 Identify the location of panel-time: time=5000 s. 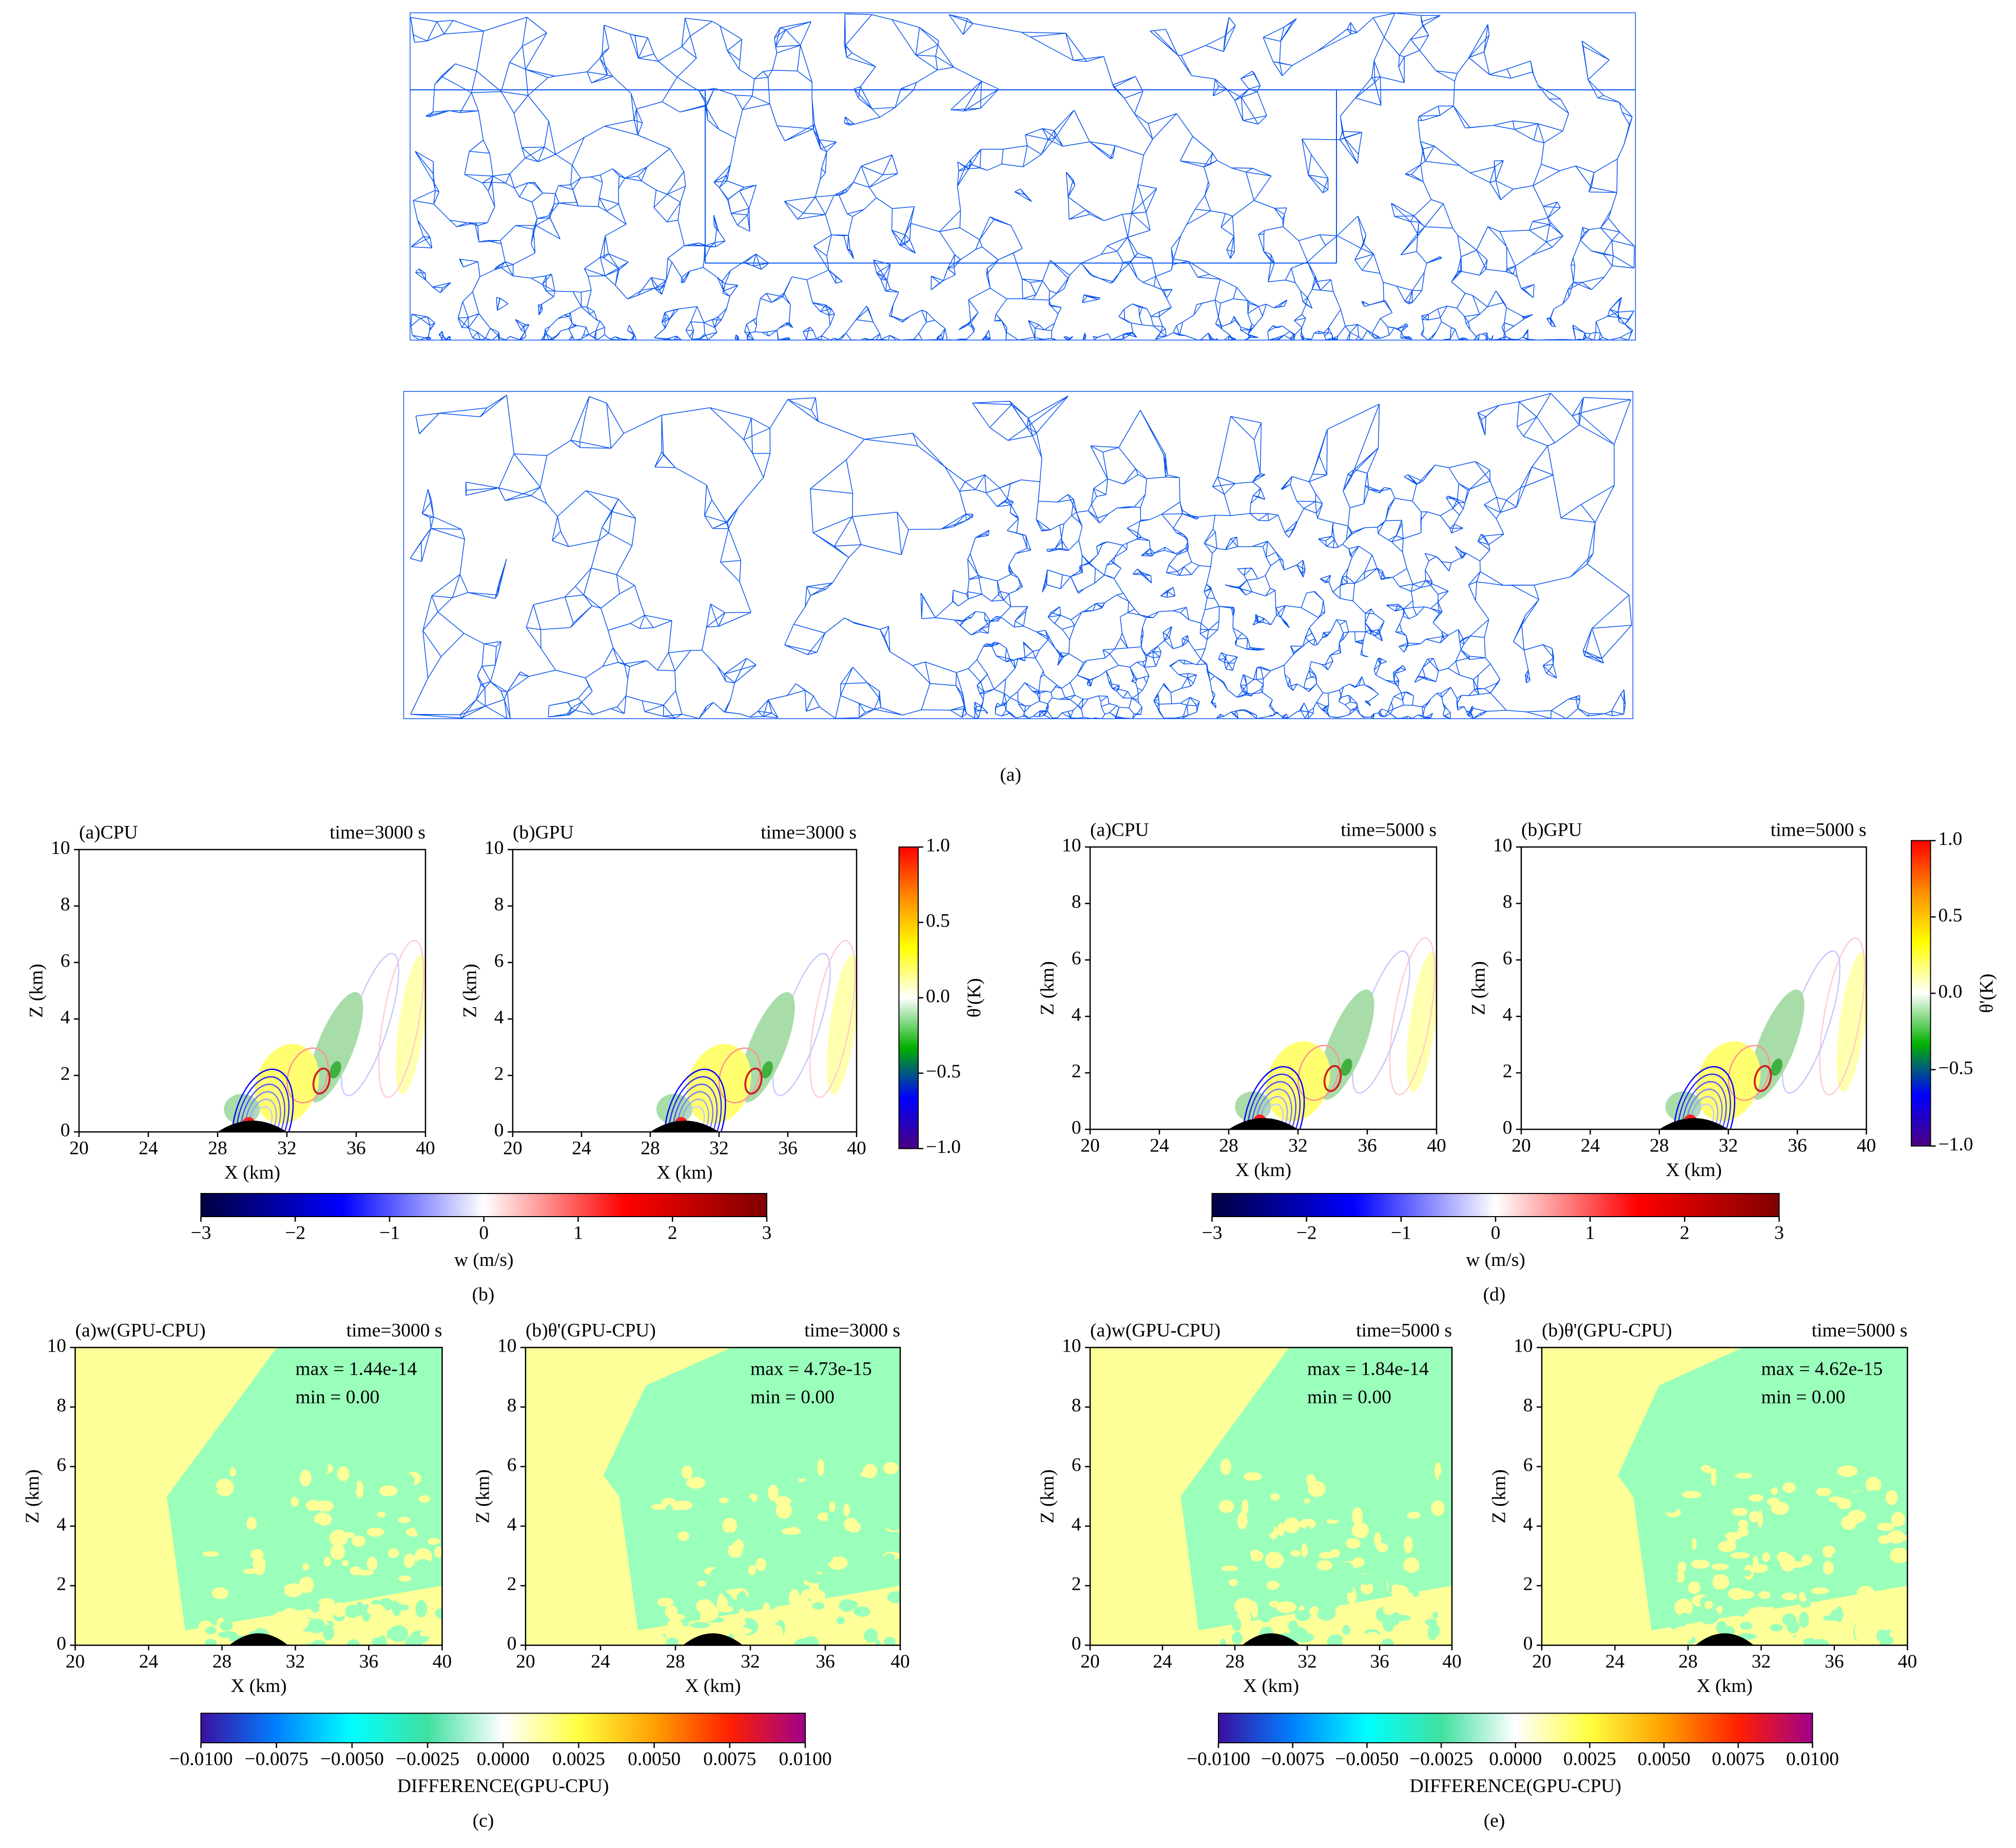
(1860, 1330).